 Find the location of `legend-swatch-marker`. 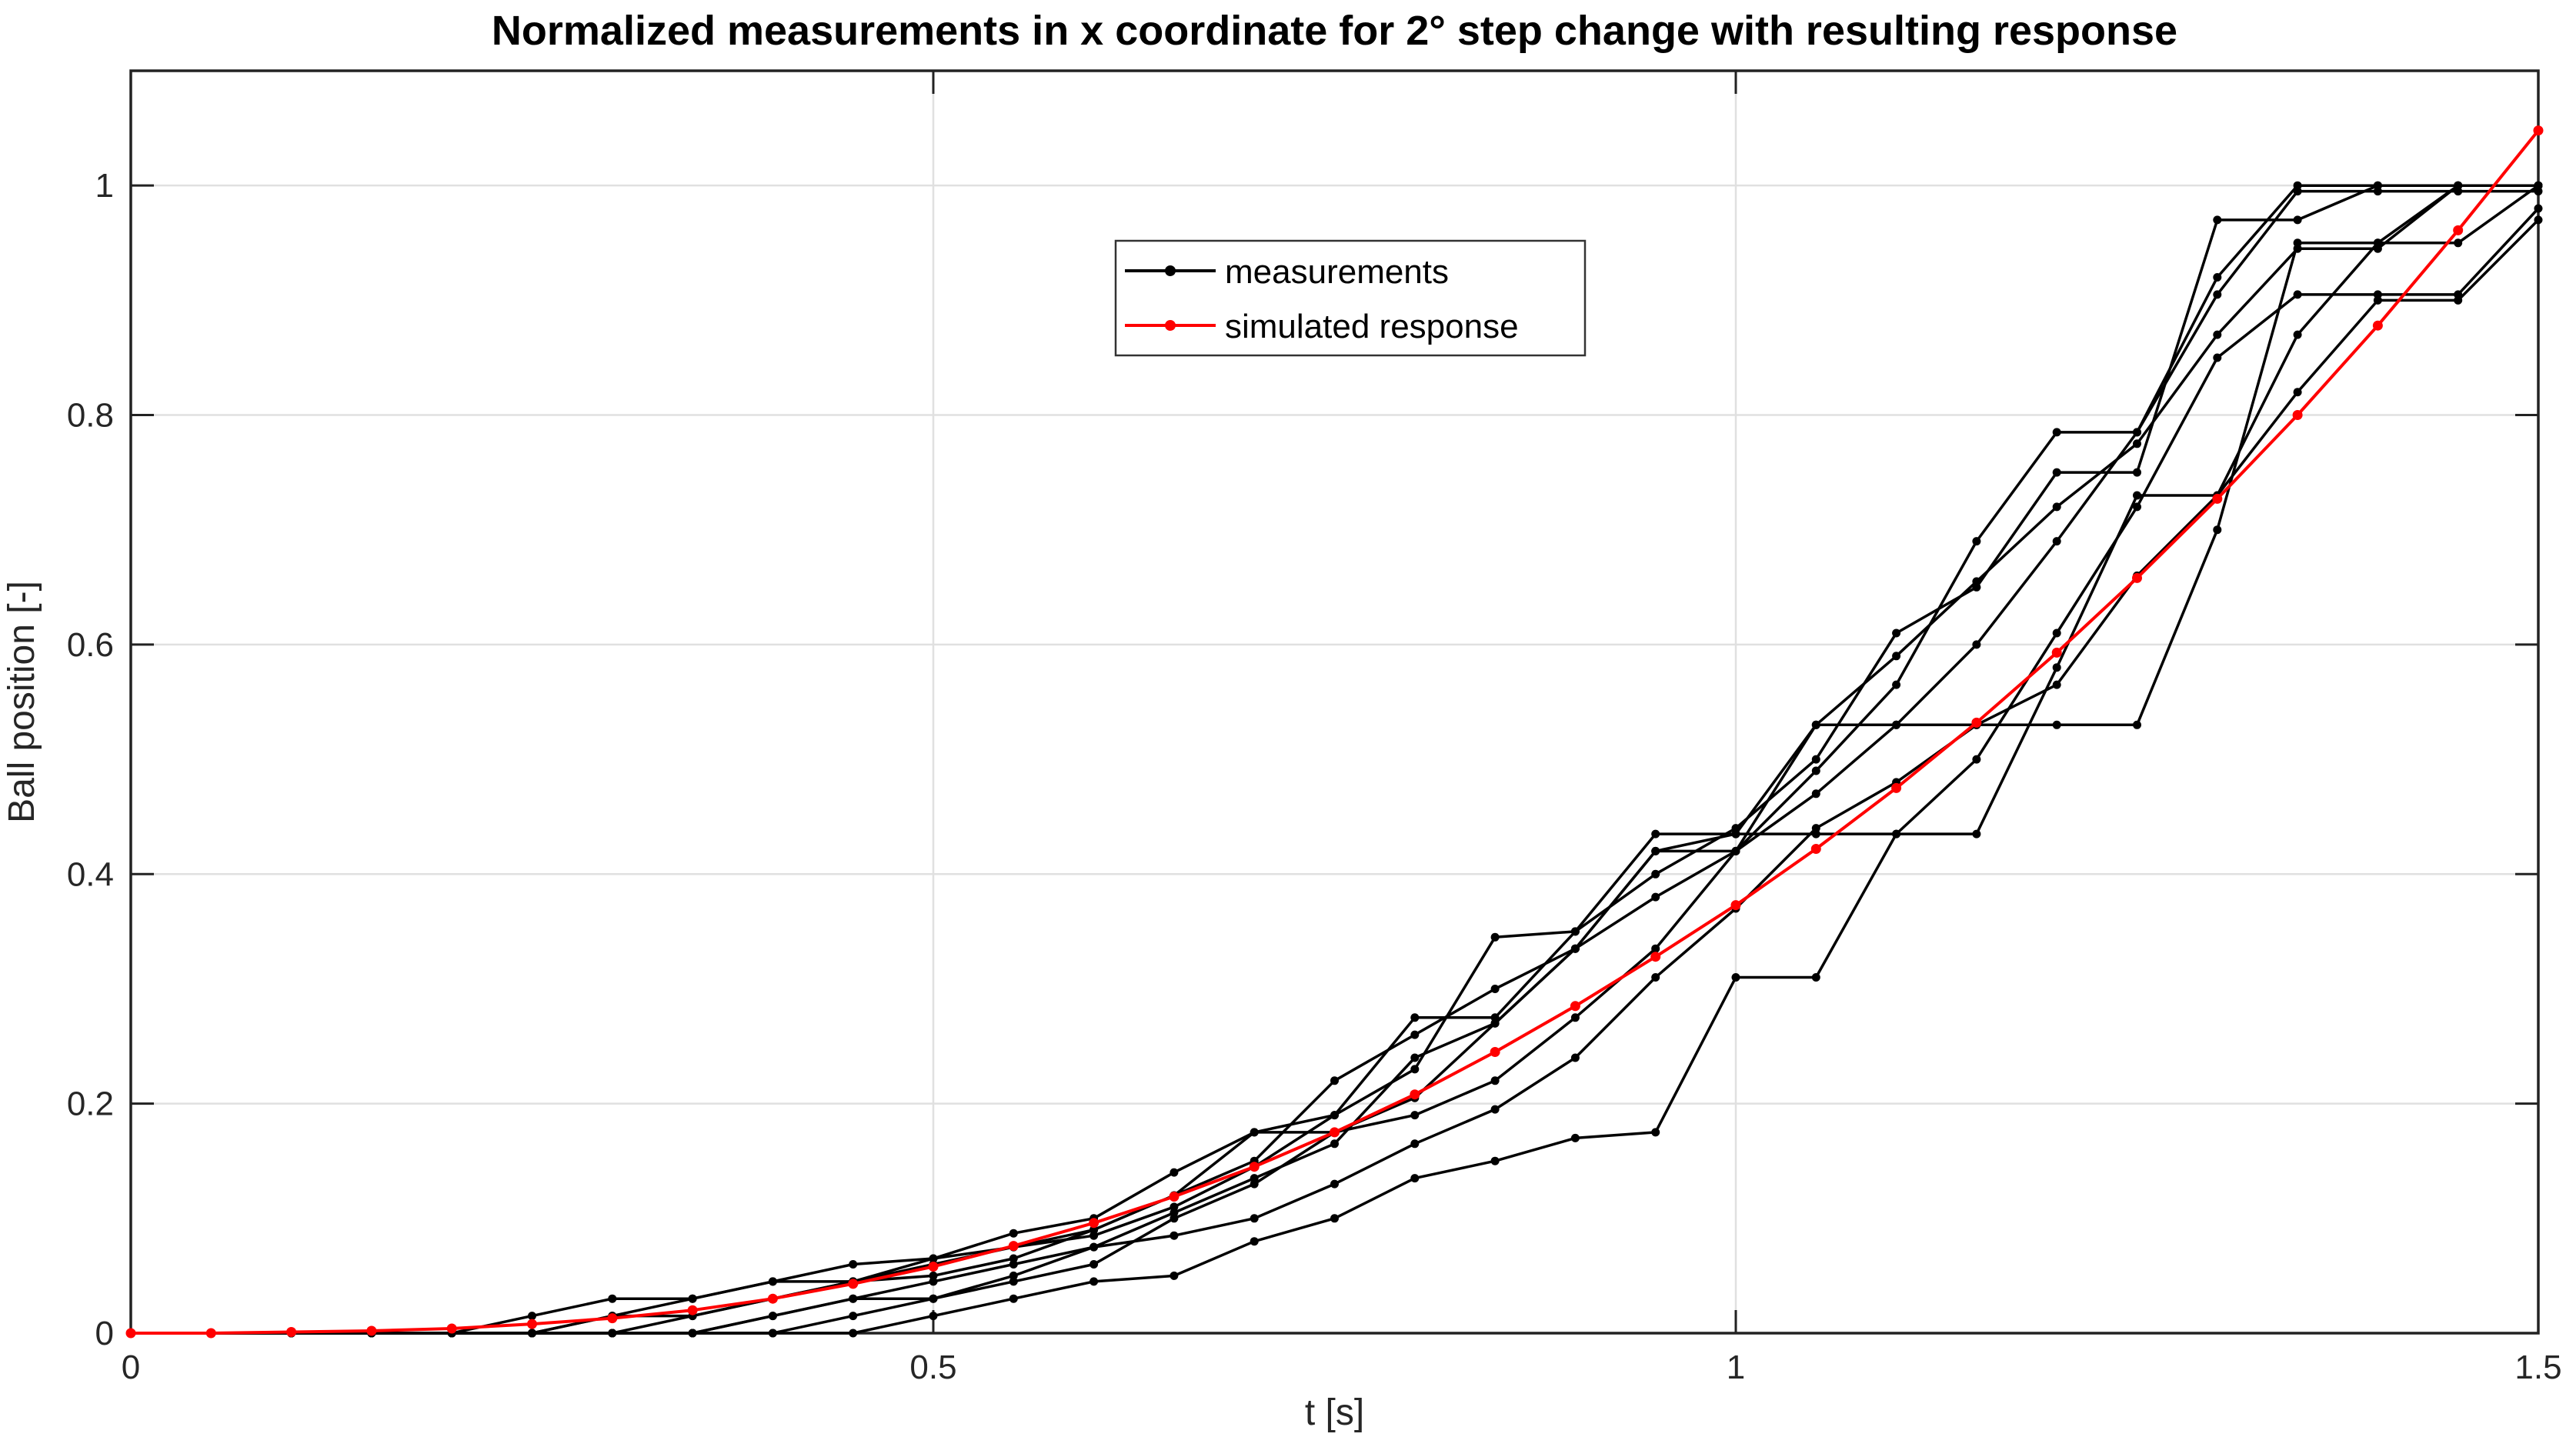

legend-swatch-marker is located at coordinates (1170, 270).